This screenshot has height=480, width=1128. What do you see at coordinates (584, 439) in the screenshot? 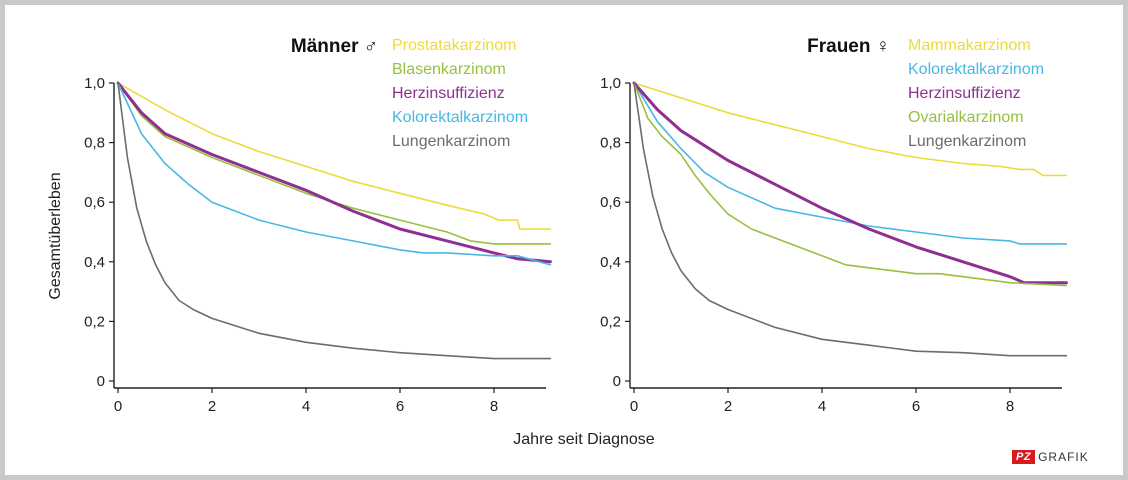
I see `x-axis-label: Jahre seit Diagnose` at bounding box center [584, 439].